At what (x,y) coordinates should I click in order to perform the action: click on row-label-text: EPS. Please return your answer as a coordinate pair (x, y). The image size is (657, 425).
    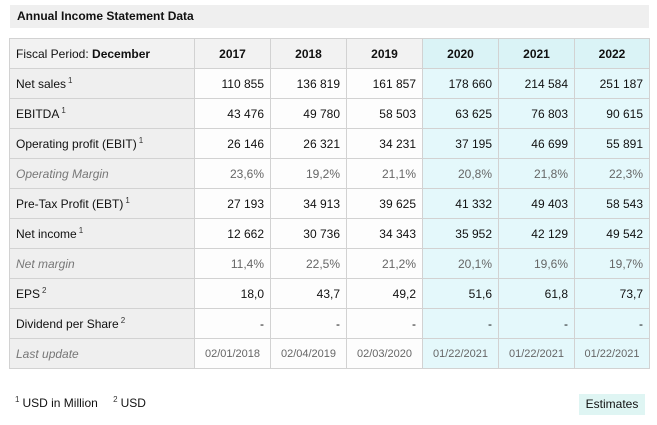
    Looking at the image, I should click on (28, 293).